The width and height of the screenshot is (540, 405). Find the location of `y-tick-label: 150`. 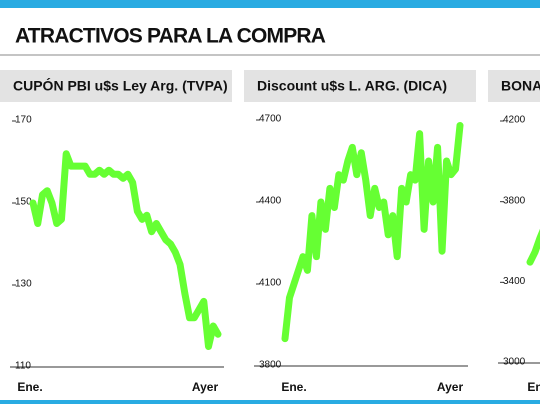

y-tick-label: 150 is located at coordinates (23, 202).